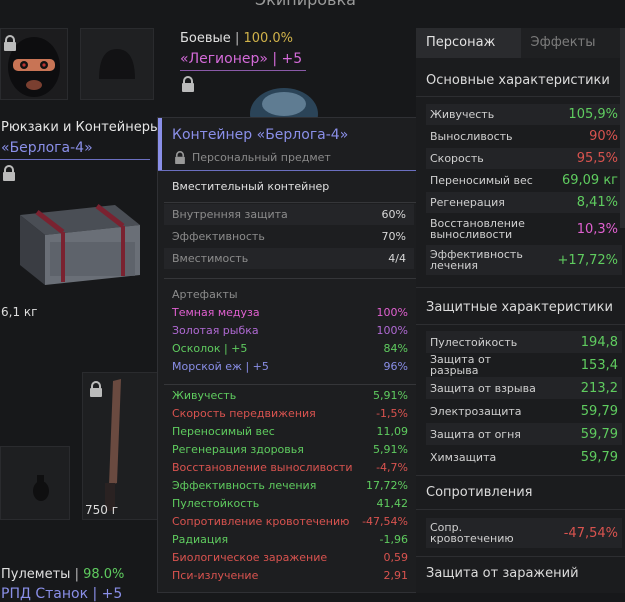 This screenshot has width=625, height=602. I want to click on stat-row: Пулестойкость 194,8, so click(524, 342).